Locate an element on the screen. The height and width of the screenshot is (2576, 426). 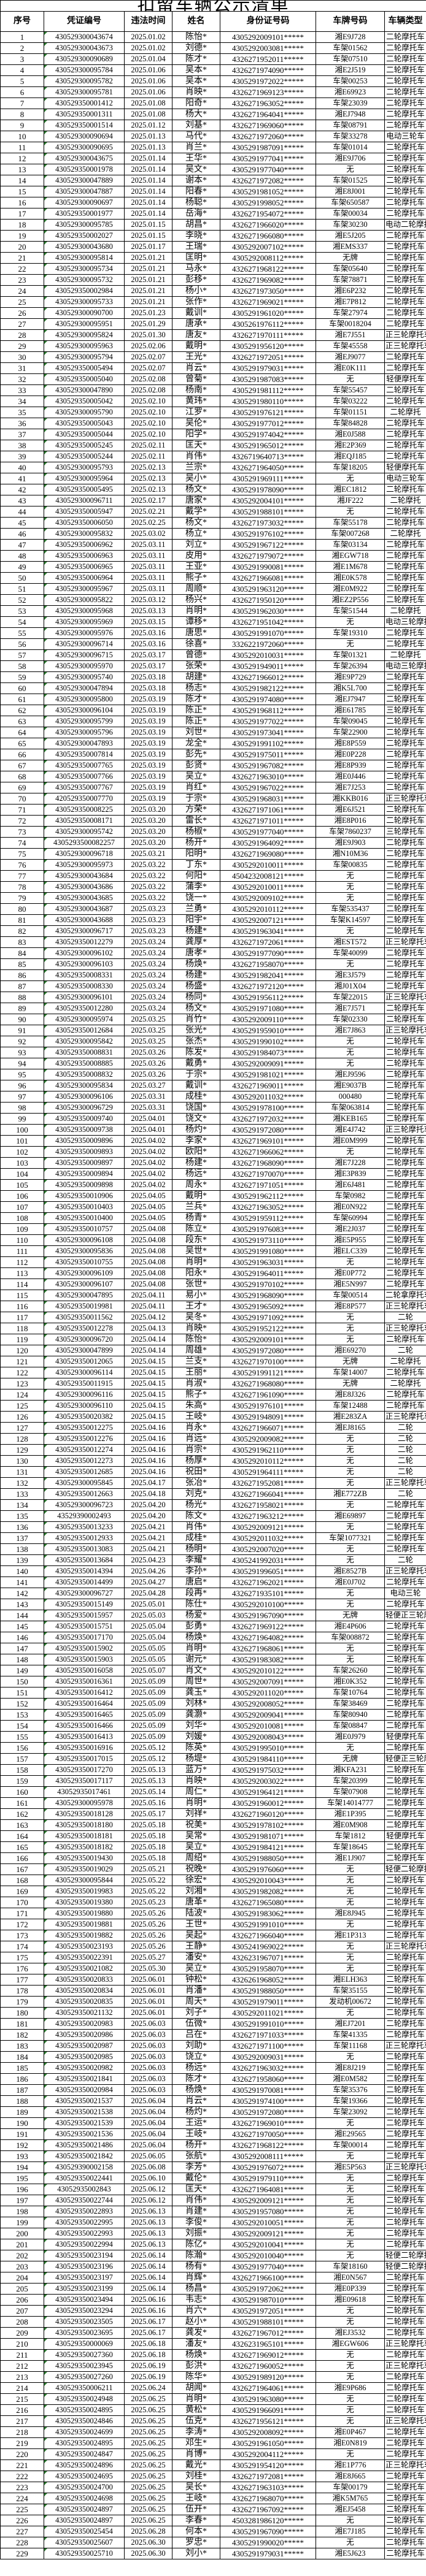
serial-cell: 66 is located at coordinates (22, 754).